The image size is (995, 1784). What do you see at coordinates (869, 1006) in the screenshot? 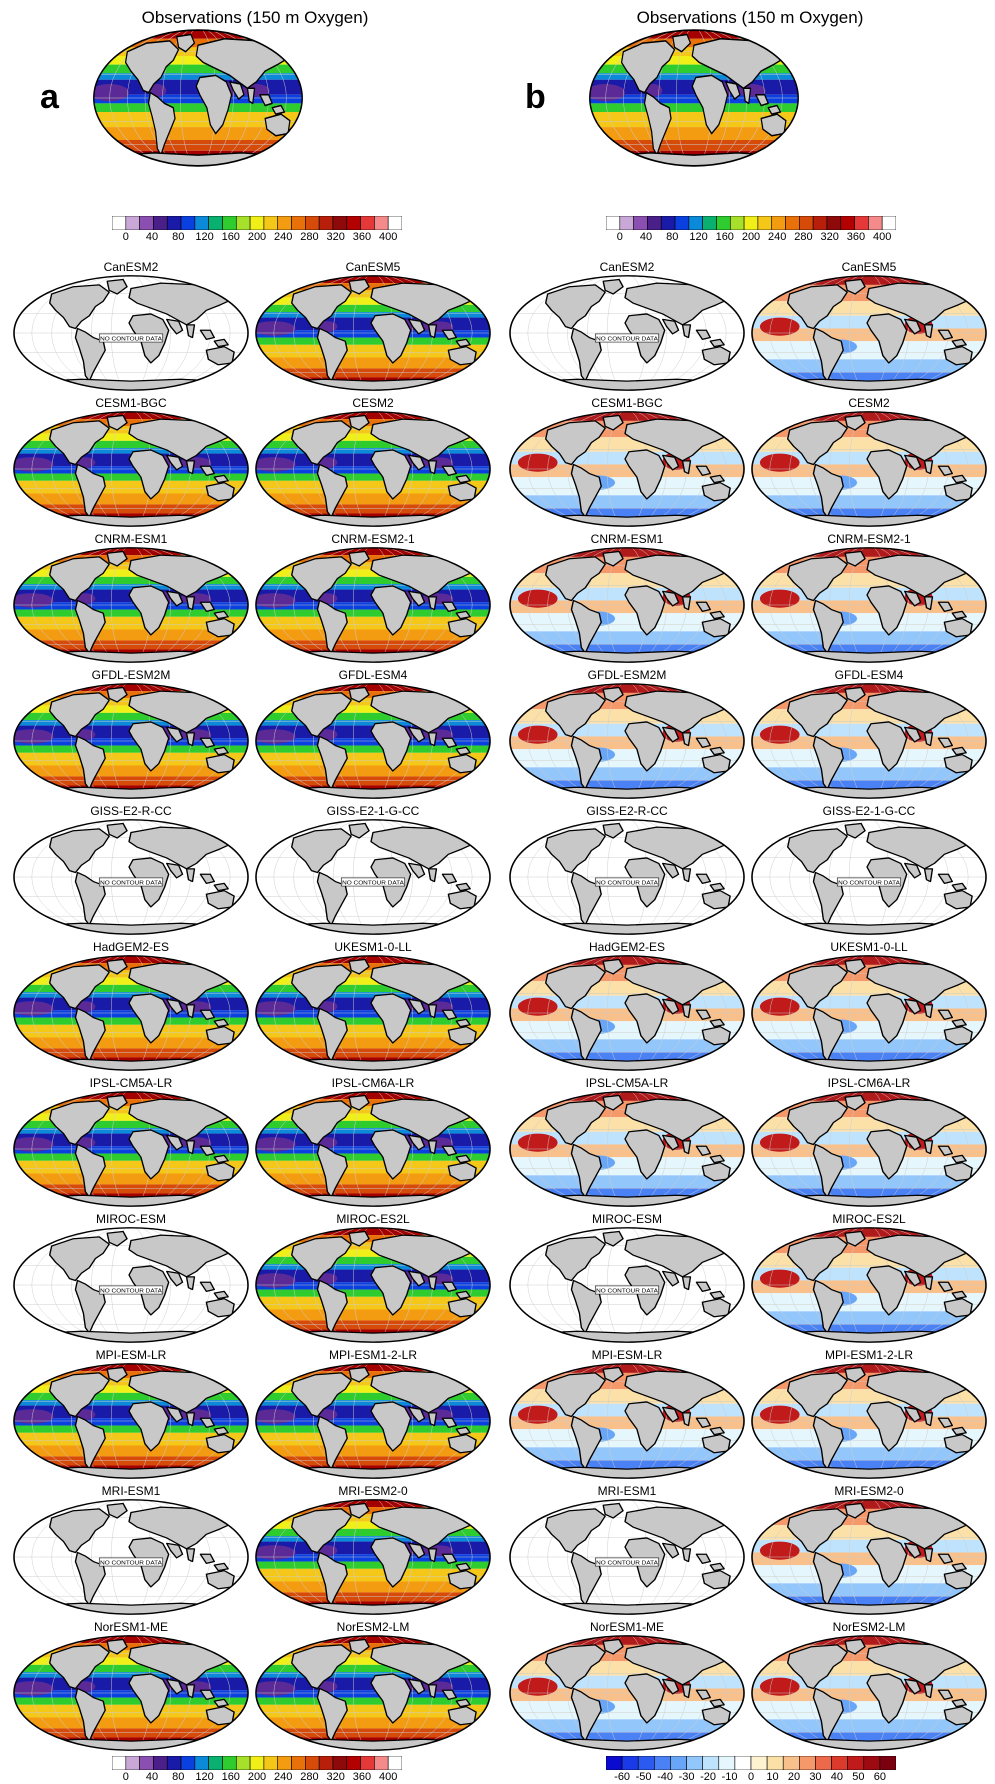
I see `model-map-b-ukesm1-0-ll: UKESM1-0-LL` at bounding box center [869, 1006].